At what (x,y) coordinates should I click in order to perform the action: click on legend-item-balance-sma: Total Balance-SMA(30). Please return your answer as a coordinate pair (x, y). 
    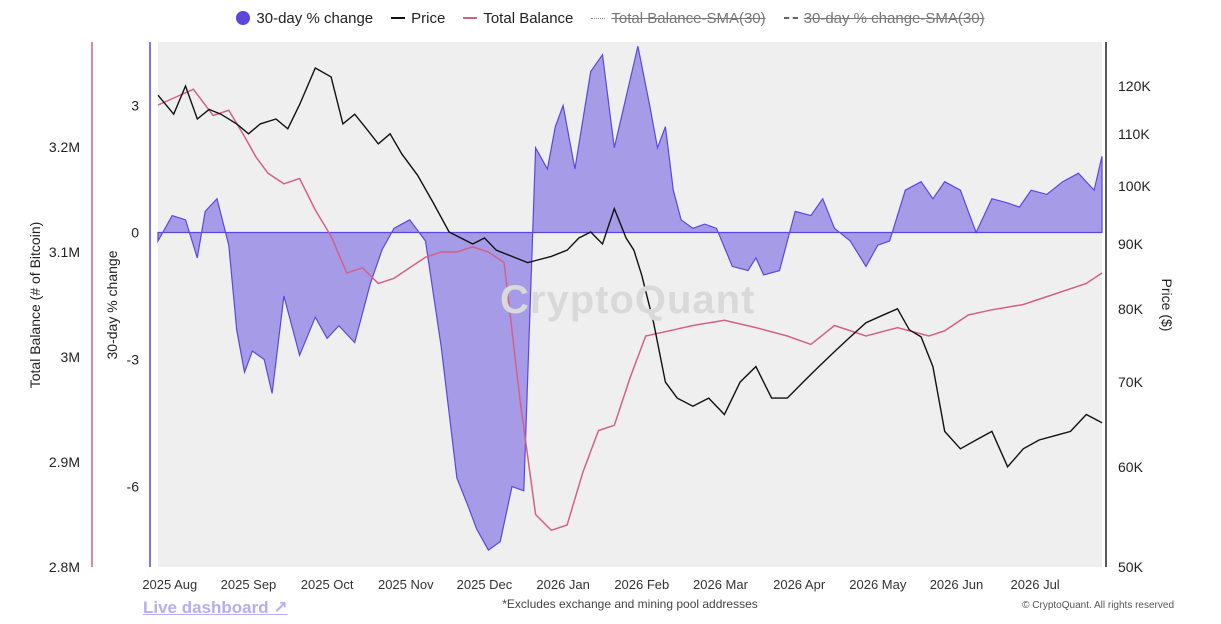
    Looking at the image, I should click on (678, 18).